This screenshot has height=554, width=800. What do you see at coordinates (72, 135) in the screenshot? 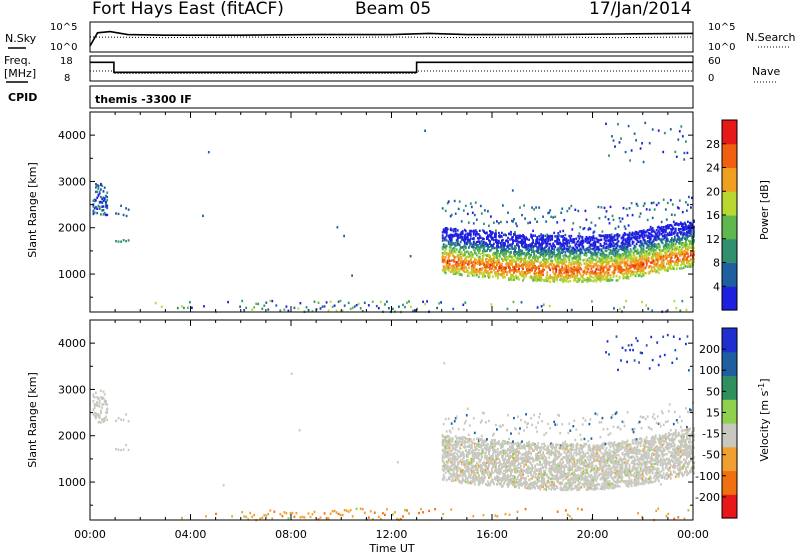
I see `y-tick-label: 4000` at bounding box center [72, 135].